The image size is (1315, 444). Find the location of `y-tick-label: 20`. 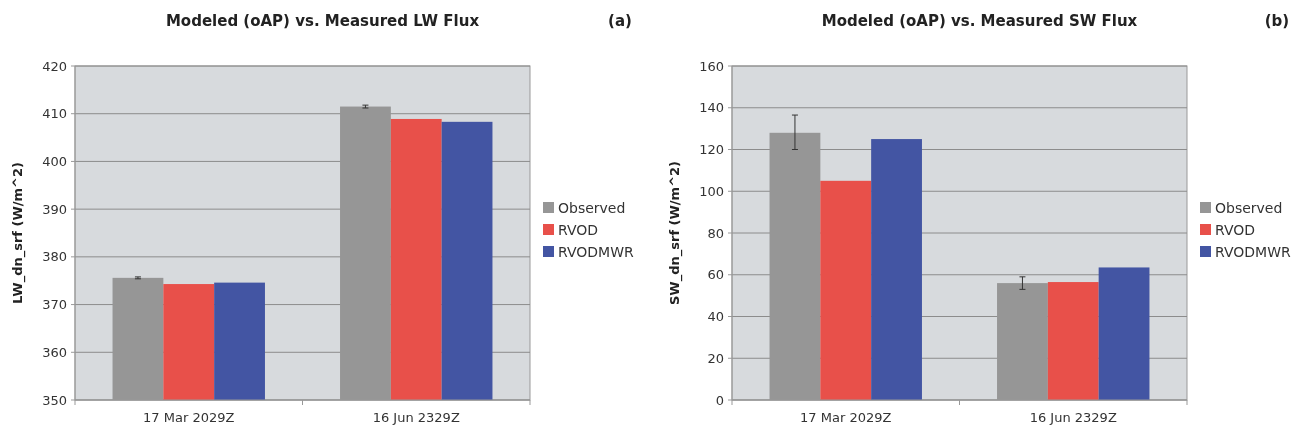

y-tick-label: 20 is located at coordinates (715, 358).